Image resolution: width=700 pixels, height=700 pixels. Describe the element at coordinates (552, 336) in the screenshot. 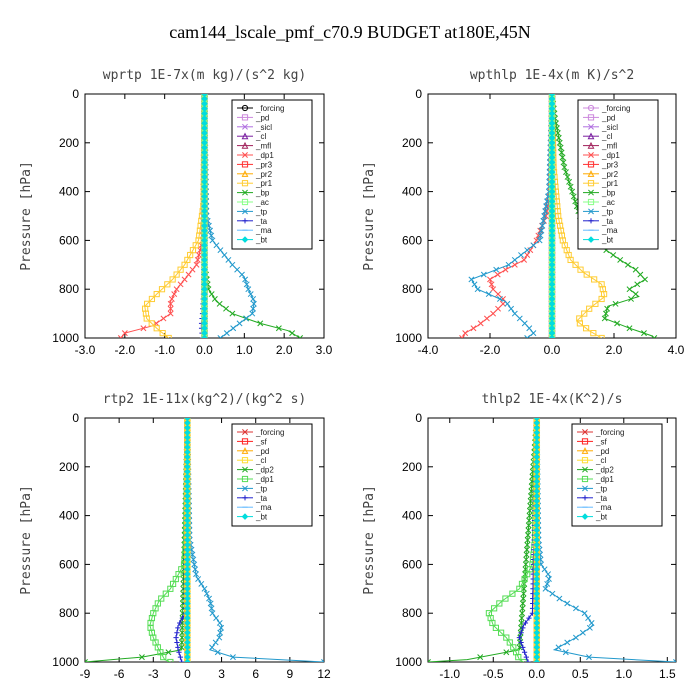

I see `series-sicl-point` at that location.